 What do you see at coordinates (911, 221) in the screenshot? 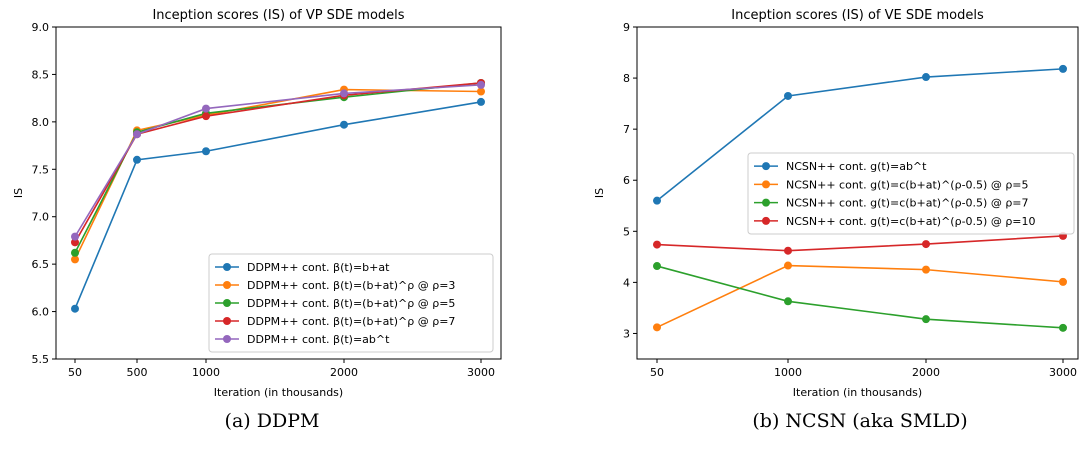
I see `legend-label: NCSN++ cont. g(t)=c(b+at)^(ρ-0.5) @ ρ=10` at bounding box center [911, 221].